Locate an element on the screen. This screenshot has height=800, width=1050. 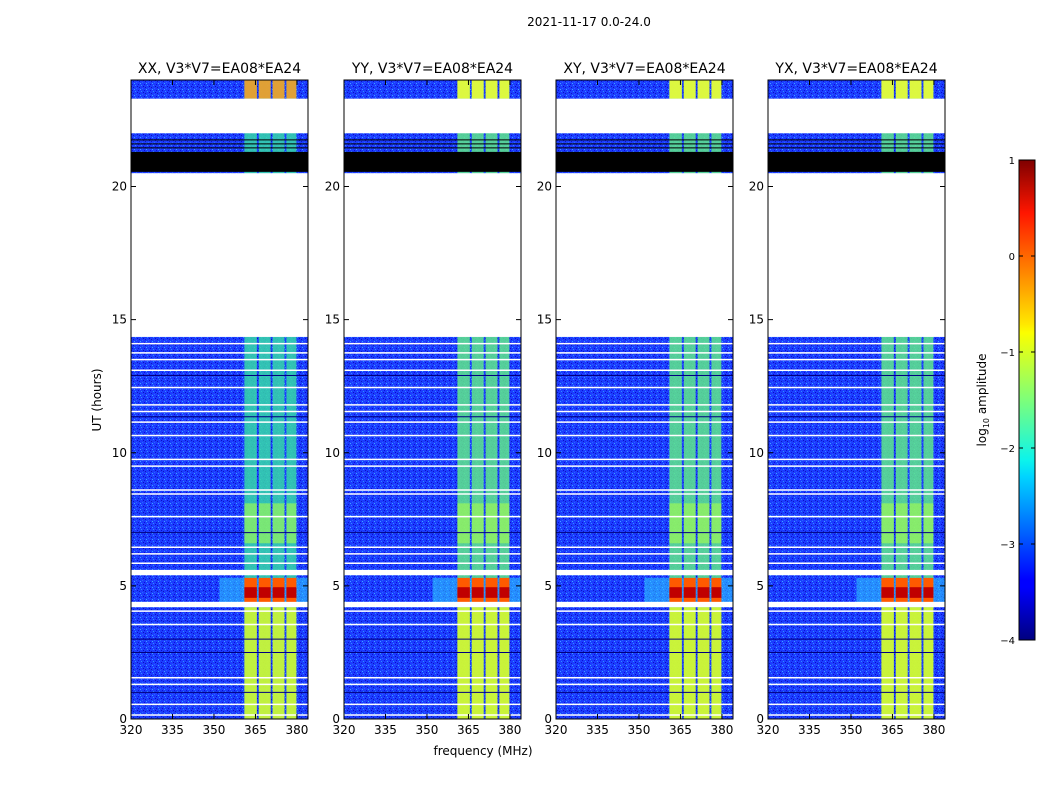
y-axis-label: UT (hours) is located at coordinates (97, 399).